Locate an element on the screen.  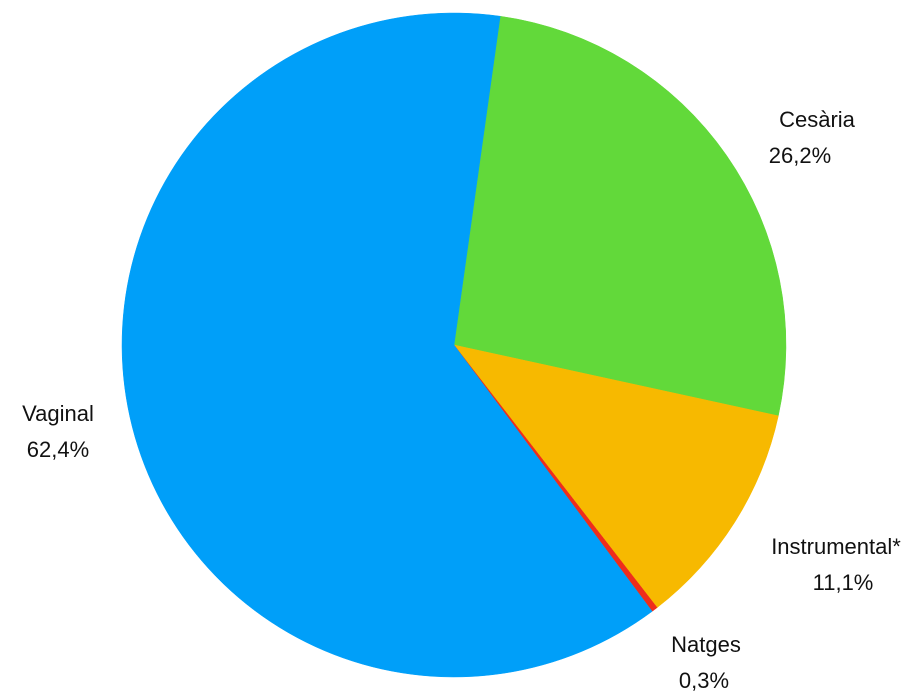
slice-value-instrumental: 11,1% is located at coordinates (843, 582).